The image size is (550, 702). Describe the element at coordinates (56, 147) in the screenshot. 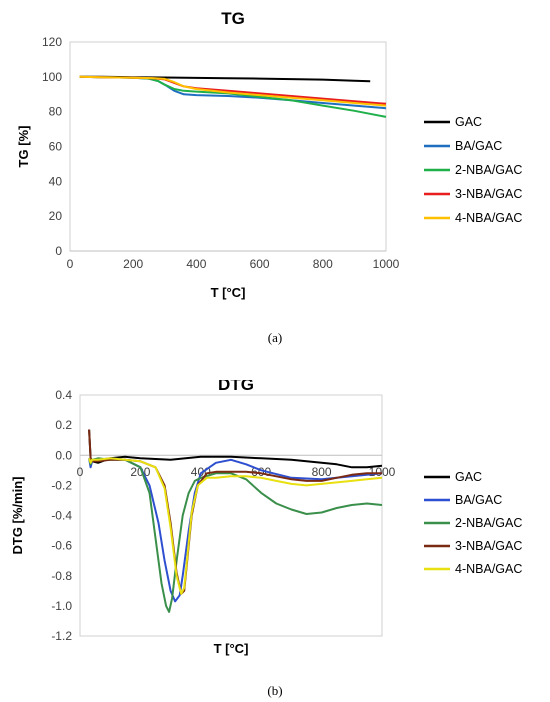

I see `y-tick-label: 60` at that location.